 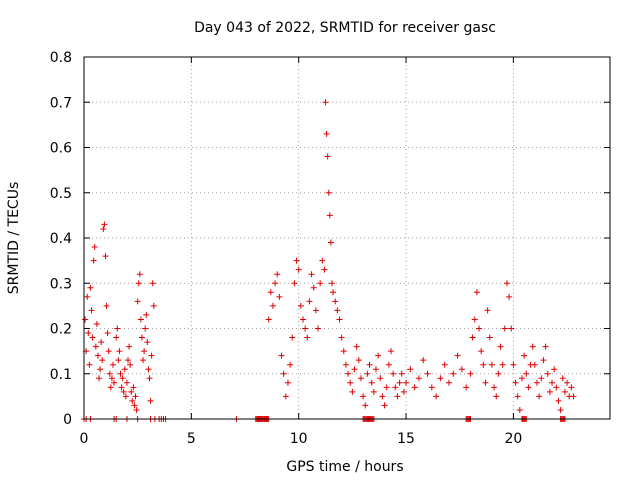 What do you see at coordinates (61, 284) in the screenshot?
I see `y-tick-label: 0.3` at bounding box center [61, 284].